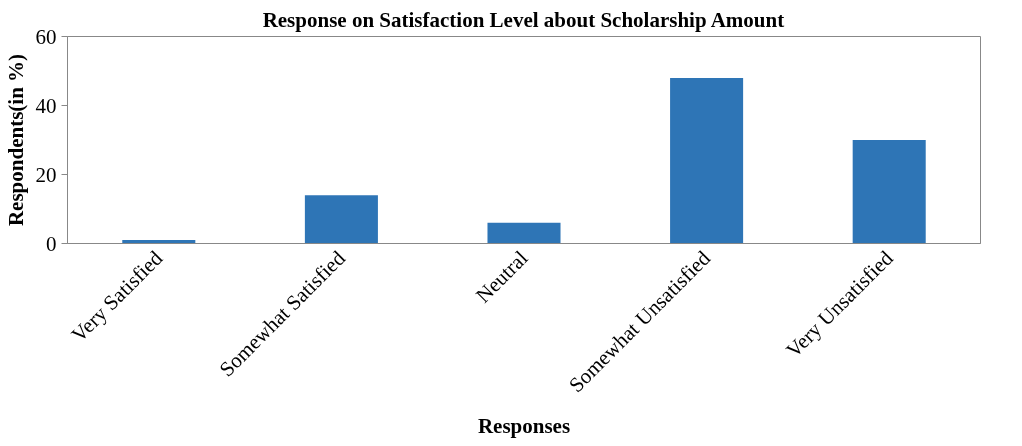  What do you see at coordinates (15, 140) in the screenshot?
I see `y-axis-title: Respondents(in %)` at bounding box center [15, 140].